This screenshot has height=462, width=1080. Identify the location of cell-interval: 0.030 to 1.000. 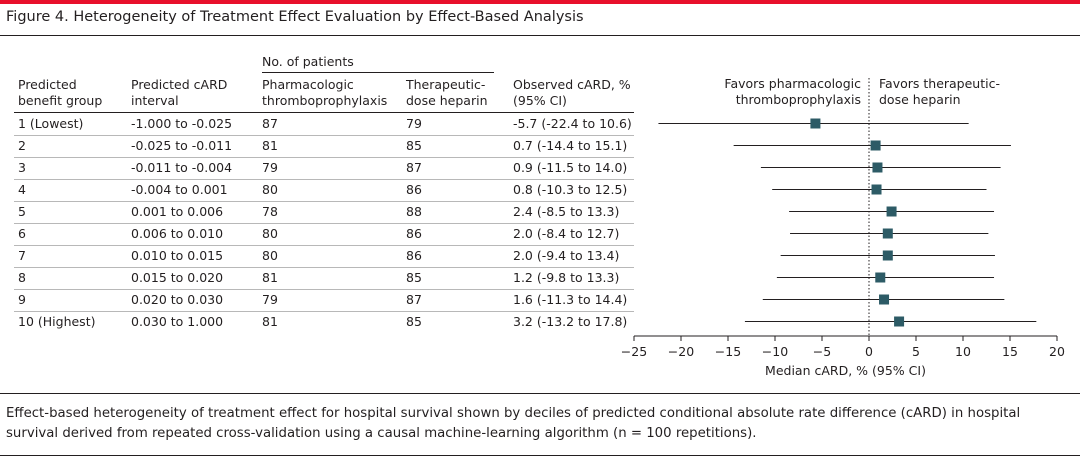
(177, 321).